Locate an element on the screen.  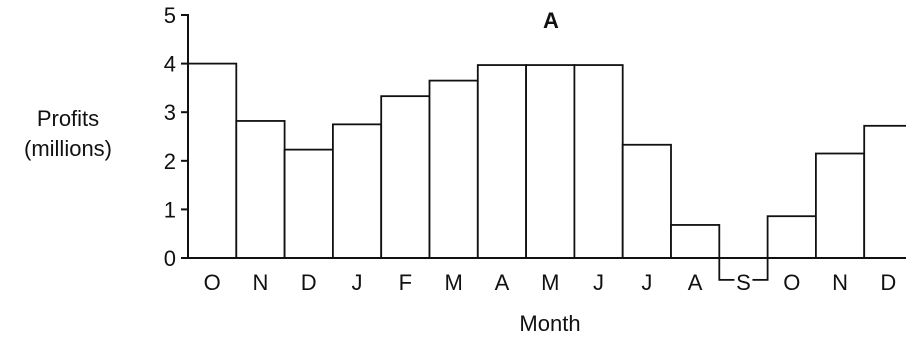
chart-title: A is located at coordinates (551, 20).